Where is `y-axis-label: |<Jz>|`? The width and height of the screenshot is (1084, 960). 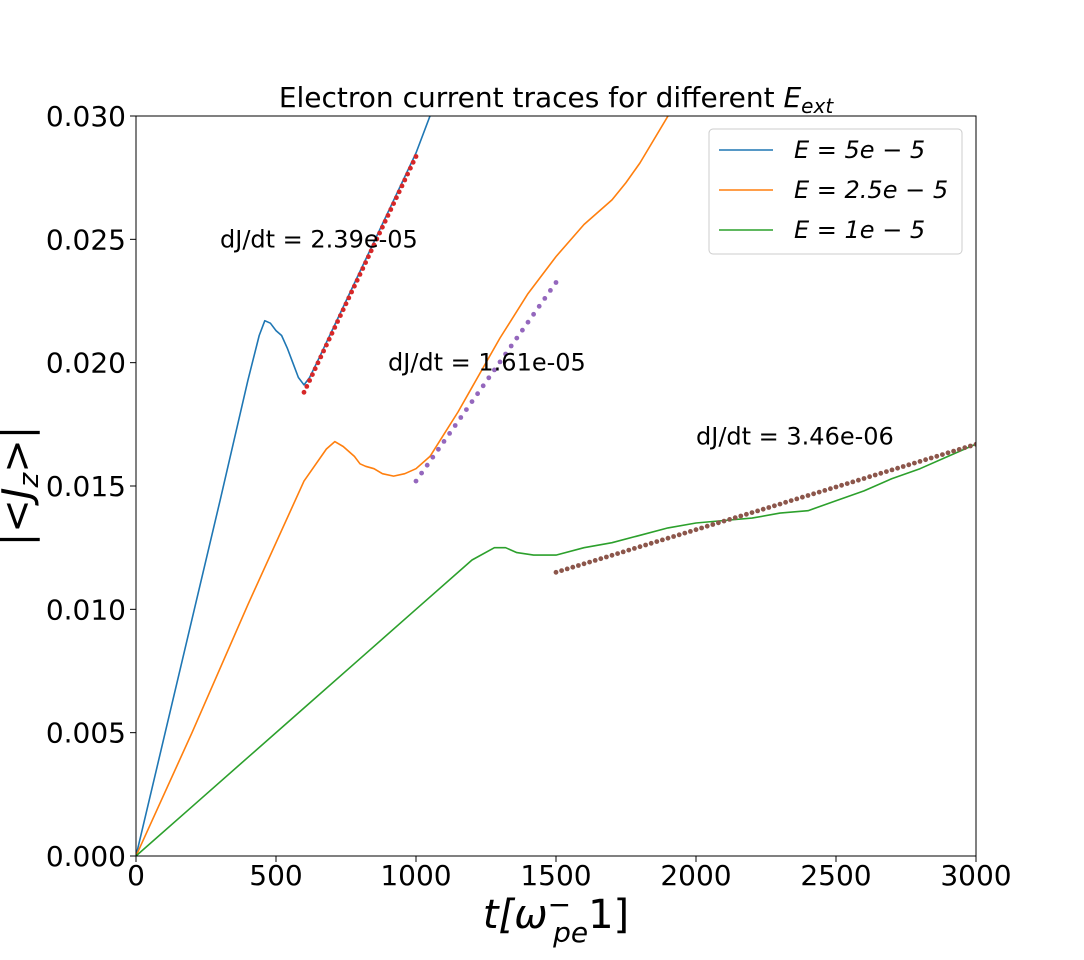
y-axis-label: |<Jz>| is located at coordinates (22, 486).